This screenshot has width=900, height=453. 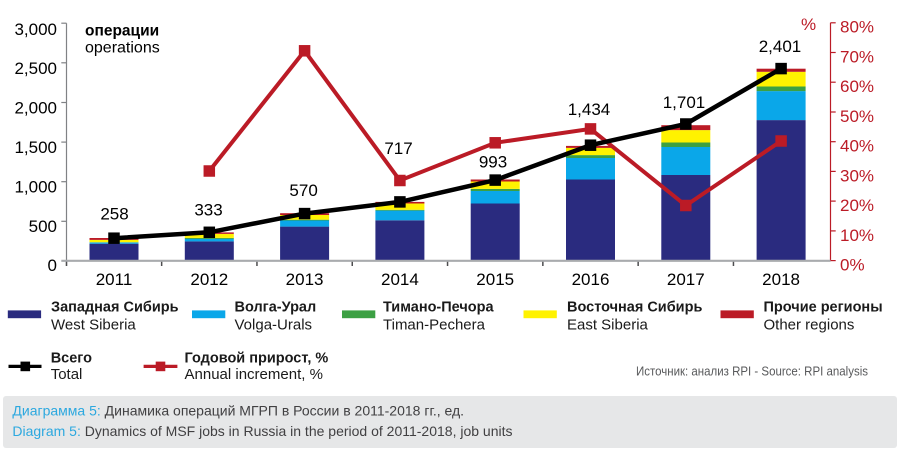 I want to click on svg-text: 70%, so click(x=857, y=56).